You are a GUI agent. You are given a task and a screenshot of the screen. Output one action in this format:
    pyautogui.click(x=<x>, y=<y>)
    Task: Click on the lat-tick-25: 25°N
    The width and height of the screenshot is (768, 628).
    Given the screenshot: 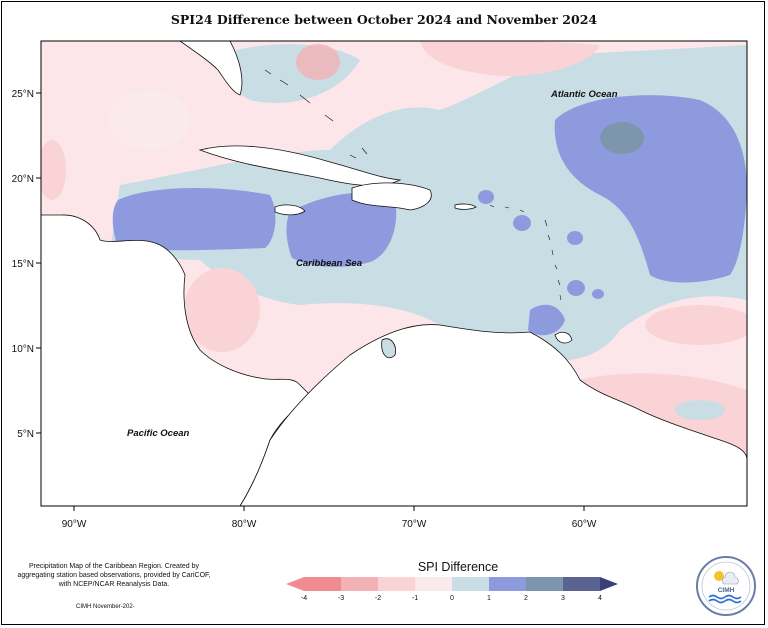 What is the action you would take?
    pyautogui.click(x=23, y=94)
    